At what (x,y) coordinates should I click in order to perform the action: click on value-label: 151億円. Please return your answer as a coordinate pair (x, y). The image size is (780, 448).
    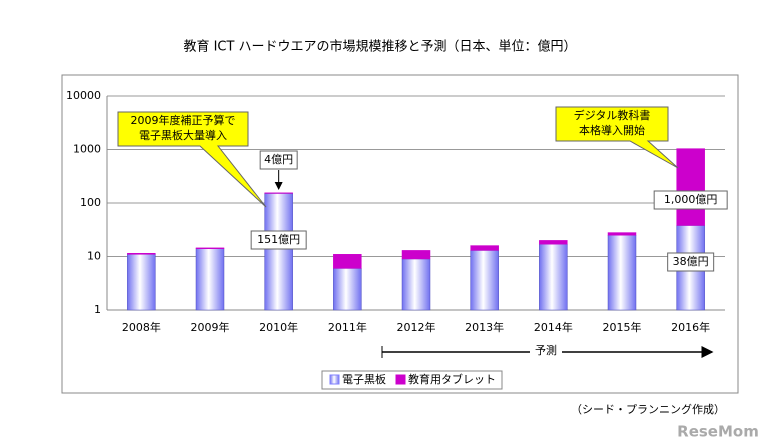
    Looking at the image, I should click on (278, 239).